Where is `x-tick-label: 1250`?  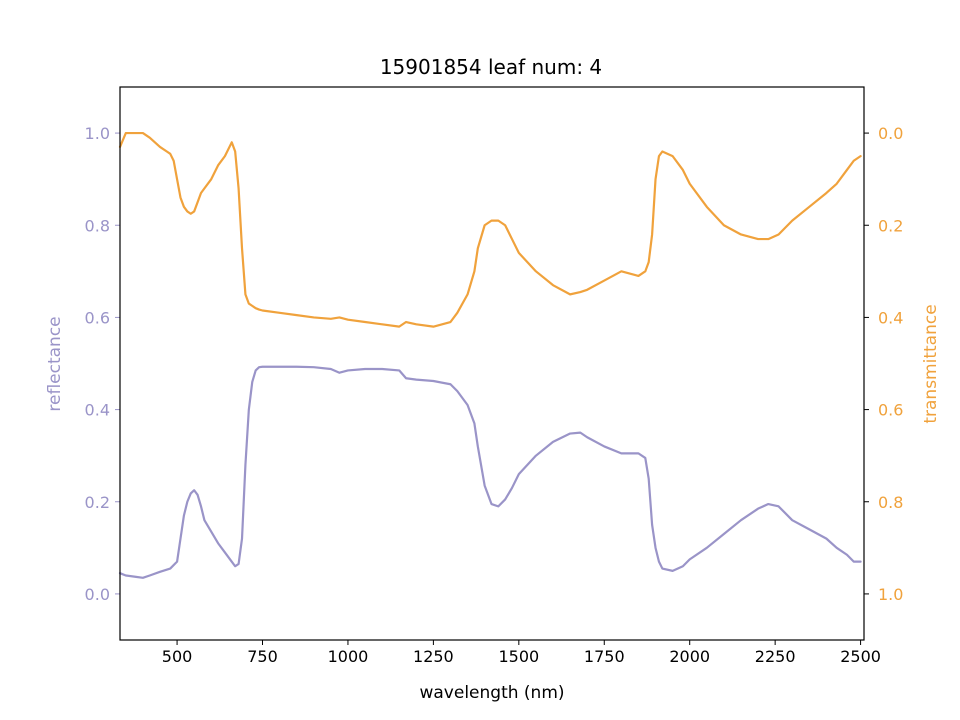
x-tick-label: 1250 is located at coordinates (433, 656).